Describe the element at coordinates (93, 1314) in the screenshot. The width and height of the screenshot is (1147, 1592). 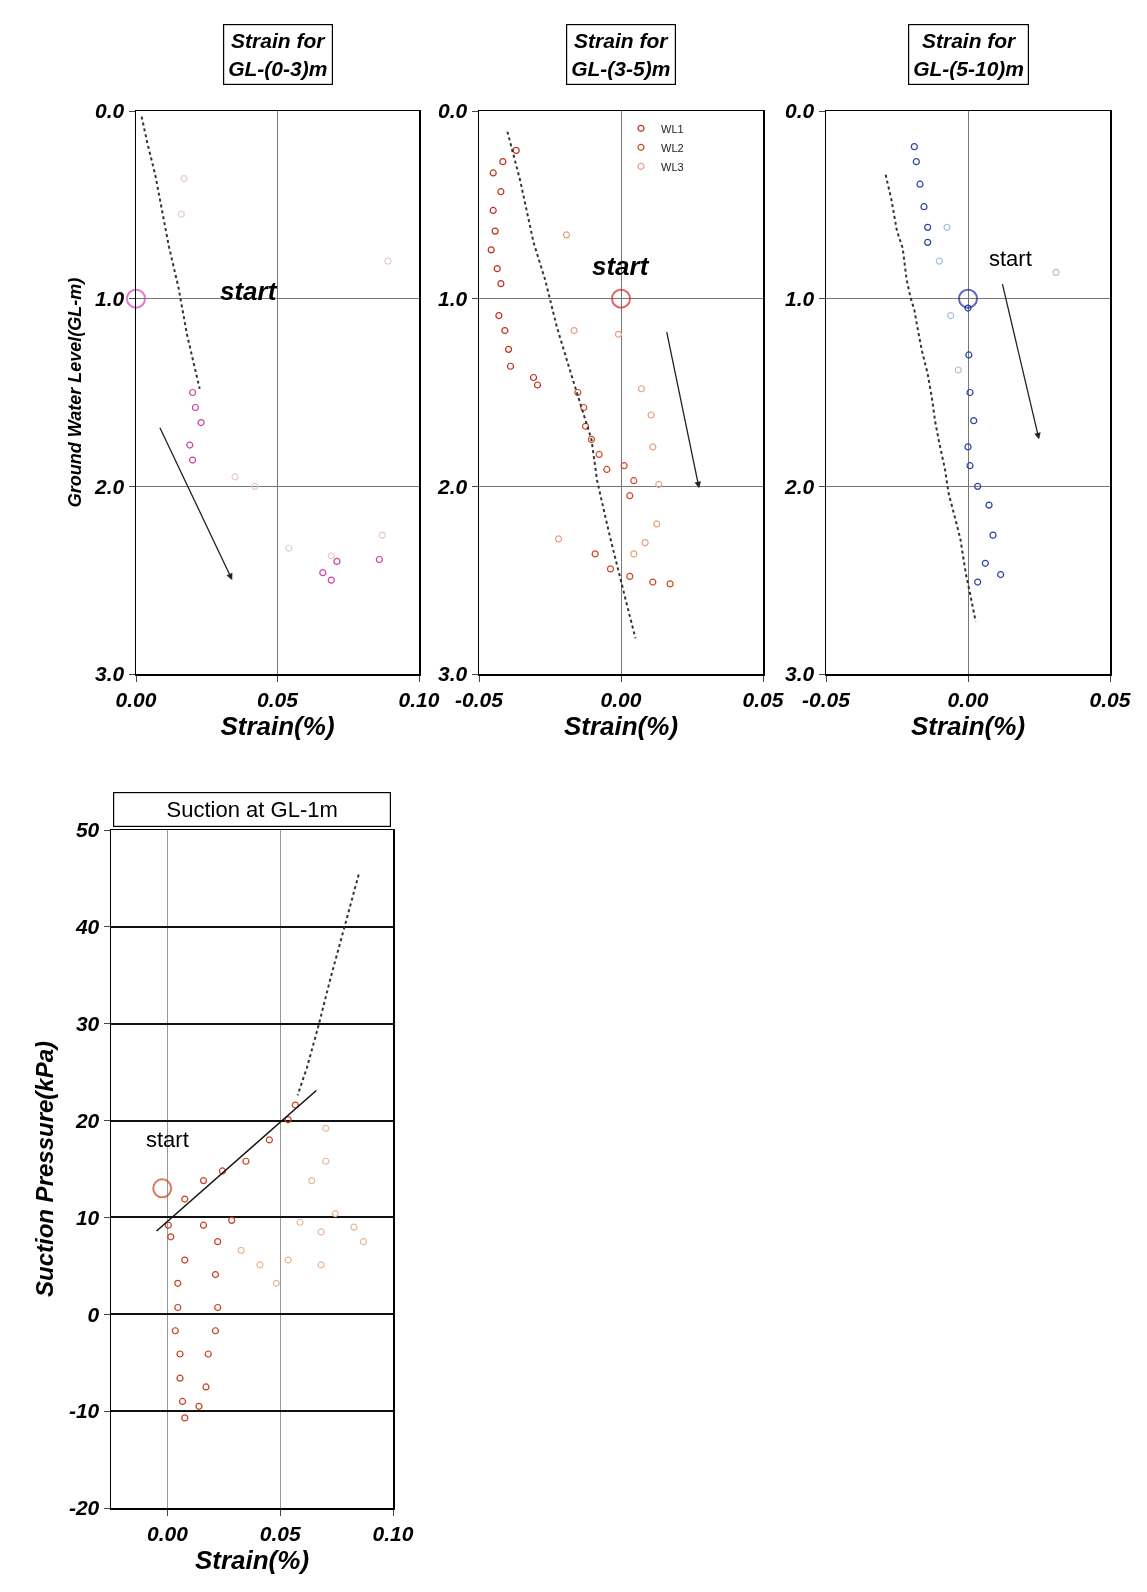
I see `y-tick-label: 0` at that location.